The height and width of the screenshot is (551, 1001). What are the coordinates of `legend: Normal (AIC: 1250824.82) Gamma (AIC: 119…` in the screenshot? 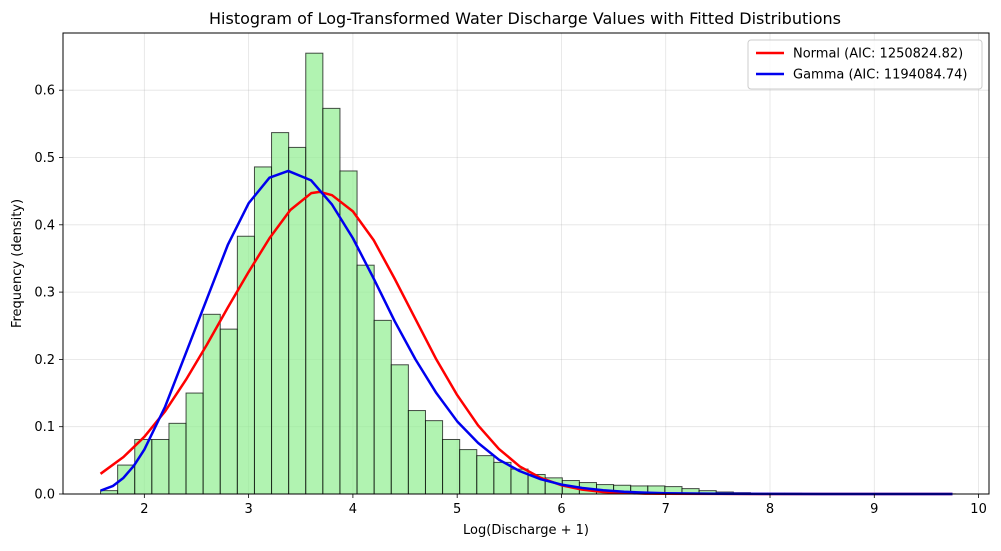 It's located at (865, 64).